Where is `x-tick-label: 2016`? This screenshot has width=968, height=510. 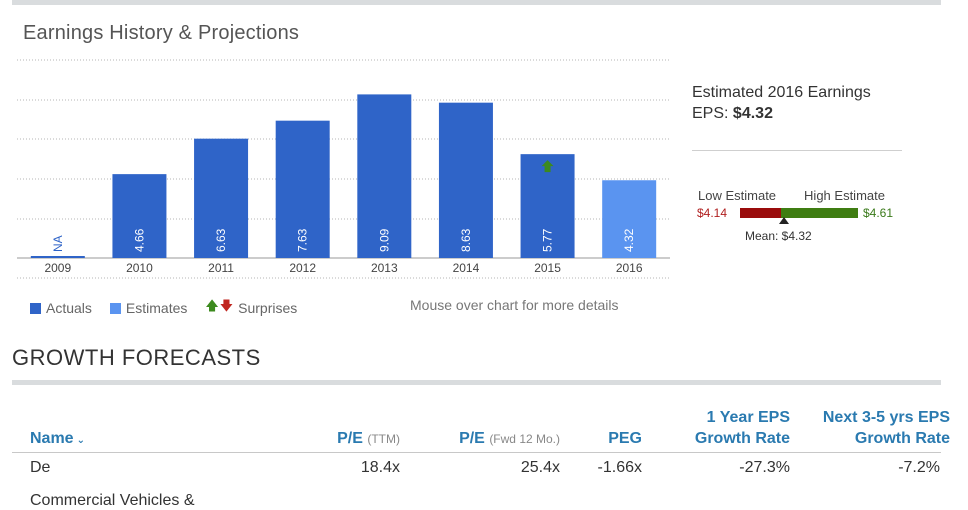
x-tick-label: 2016 is located at coordinates (629, 268).